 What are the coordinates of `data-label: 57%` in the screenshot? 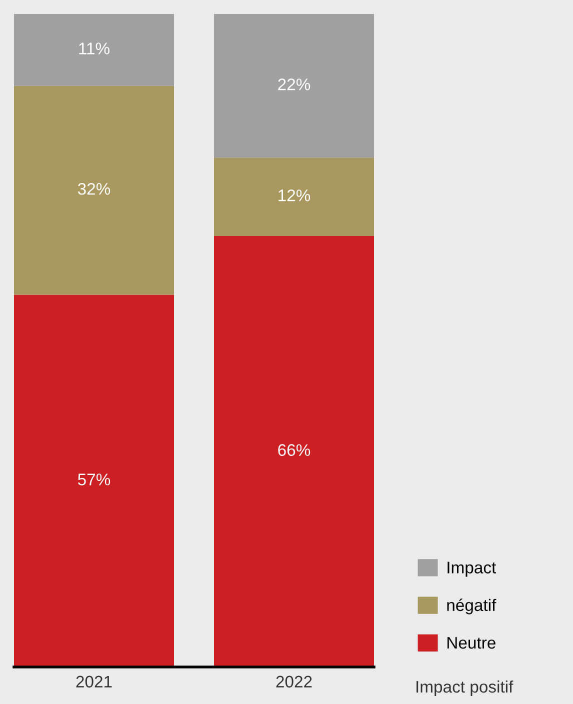 It's located at (94, 480).